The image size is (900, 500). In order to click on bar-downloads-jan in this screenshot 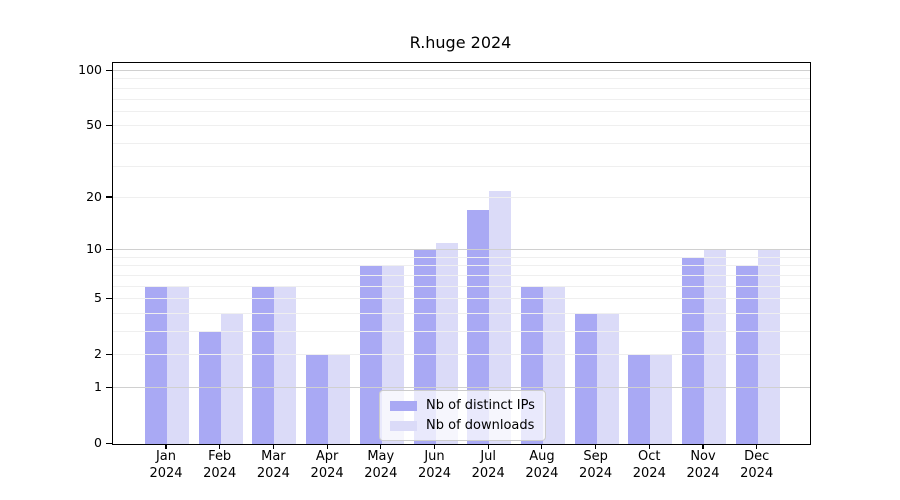, I will do `click(178, 365)`.